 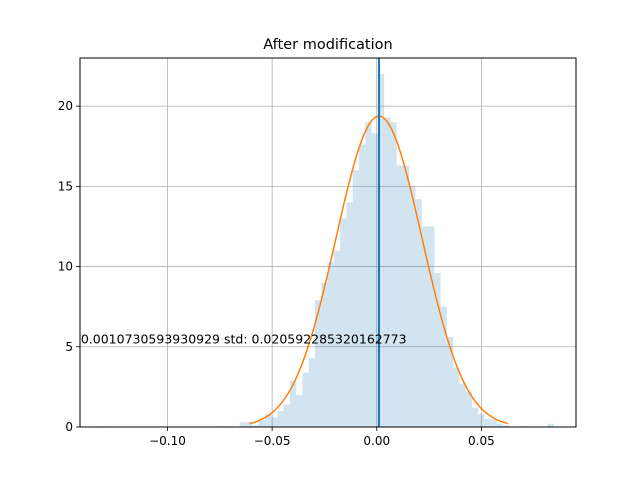 I want to click on y-tick-label: 10, so click(x=65, y=267).